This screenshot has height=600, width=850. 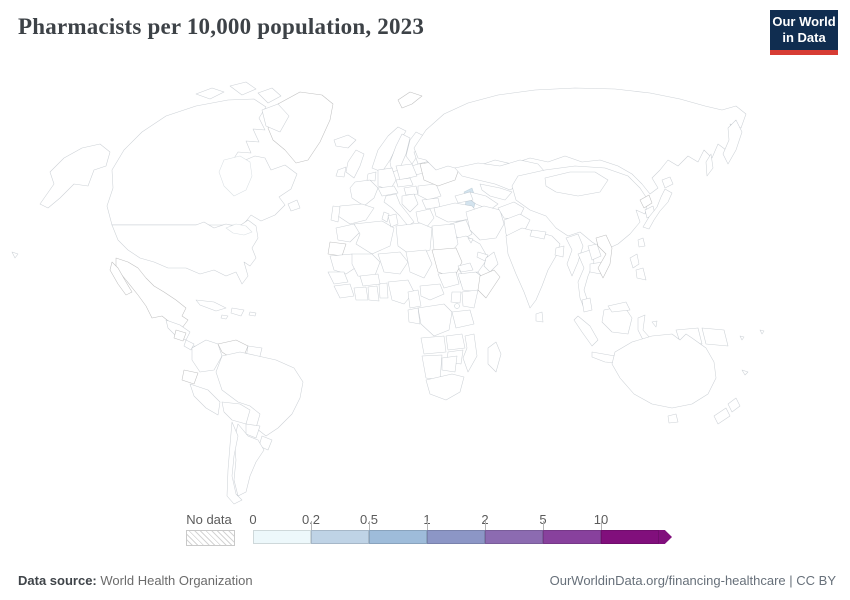 What do you see at coordinates (75, 176) in the screenshot?
I see `country-alaska` at bounding box center [75, 176].